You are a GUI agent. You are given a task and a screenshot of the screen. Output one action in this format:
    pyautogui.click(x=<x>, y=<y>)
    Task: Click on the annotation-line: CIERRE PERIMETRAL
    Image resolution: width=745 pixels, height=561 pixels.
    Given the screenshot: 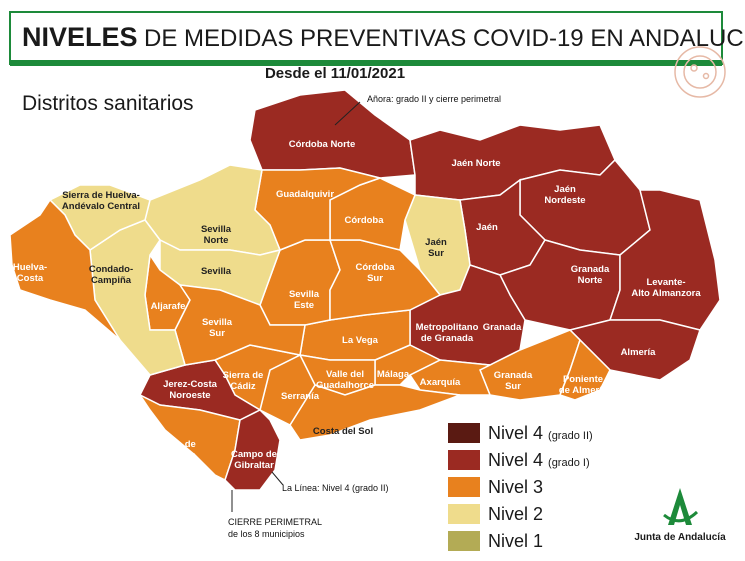 What is the action you would take?
    pyautogui.click(x=275, y=522)
    